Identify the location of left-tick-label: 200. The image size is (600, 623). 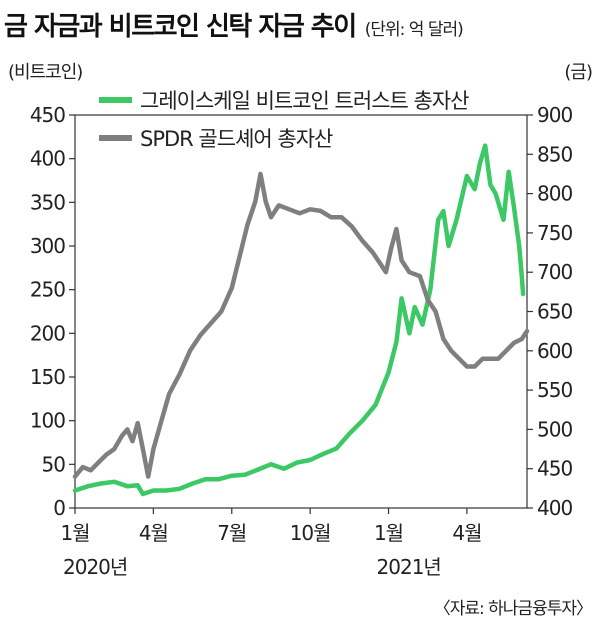
(47, 333).